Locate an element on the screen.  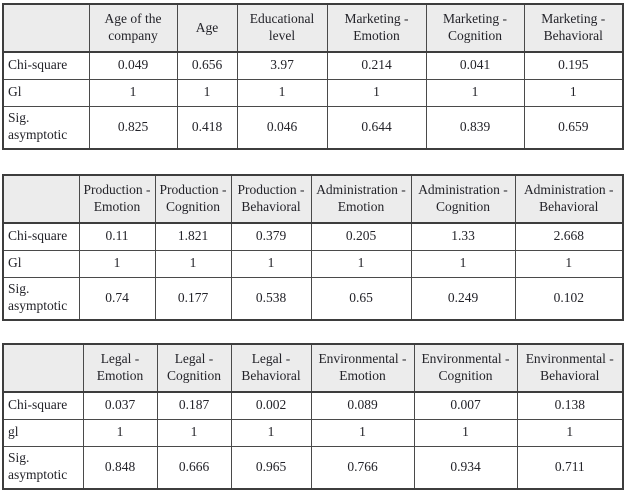
value-cell: 0.538 is located at coordinates (271, 298).